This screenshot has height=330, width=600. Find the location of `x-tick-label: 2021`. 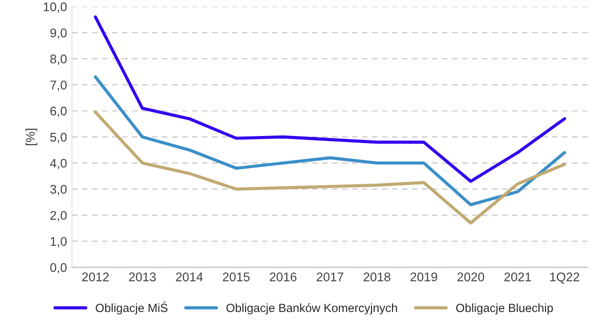

x-tick-label: 2021 is located at coordinates (517, 277).